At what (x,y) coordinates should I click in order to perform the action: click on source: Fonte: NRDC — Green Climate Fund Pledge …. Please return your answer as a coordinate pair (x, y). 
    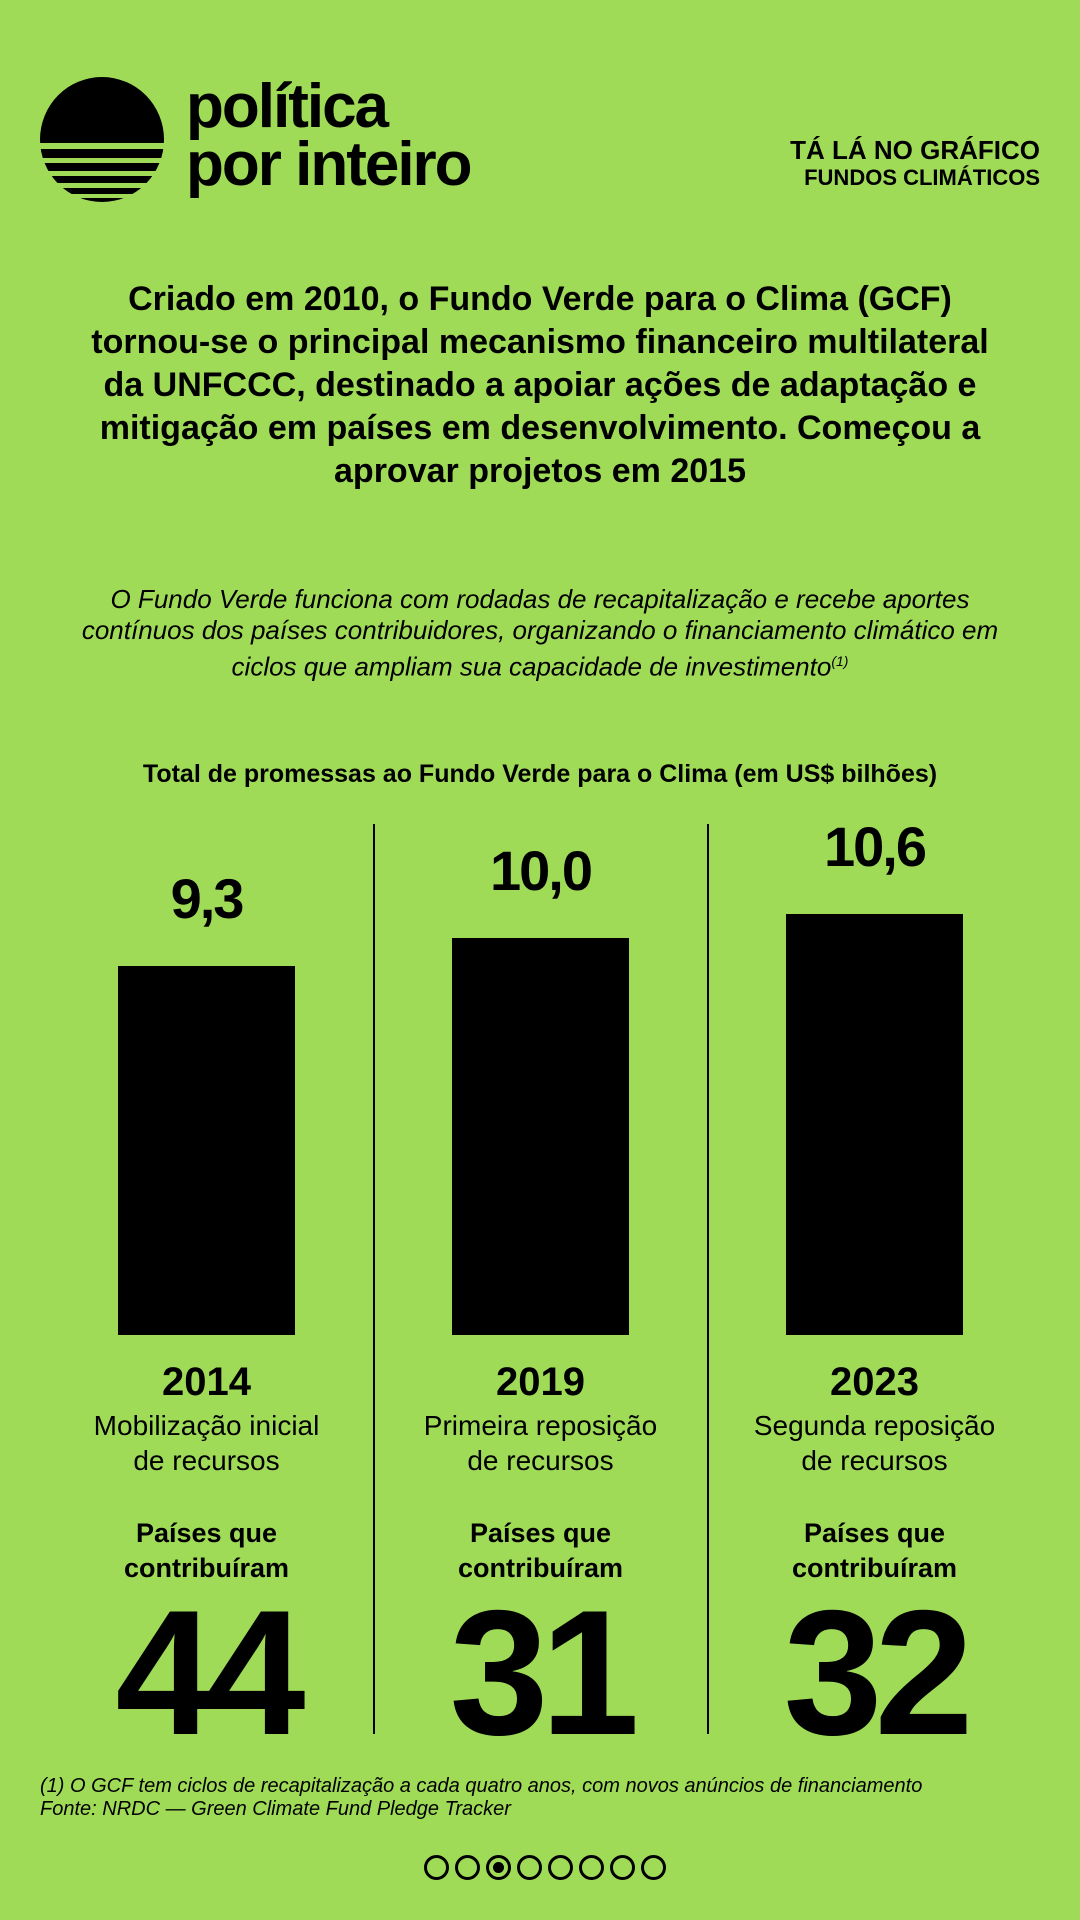
    Looking at the image, I should click on (275, 1809).